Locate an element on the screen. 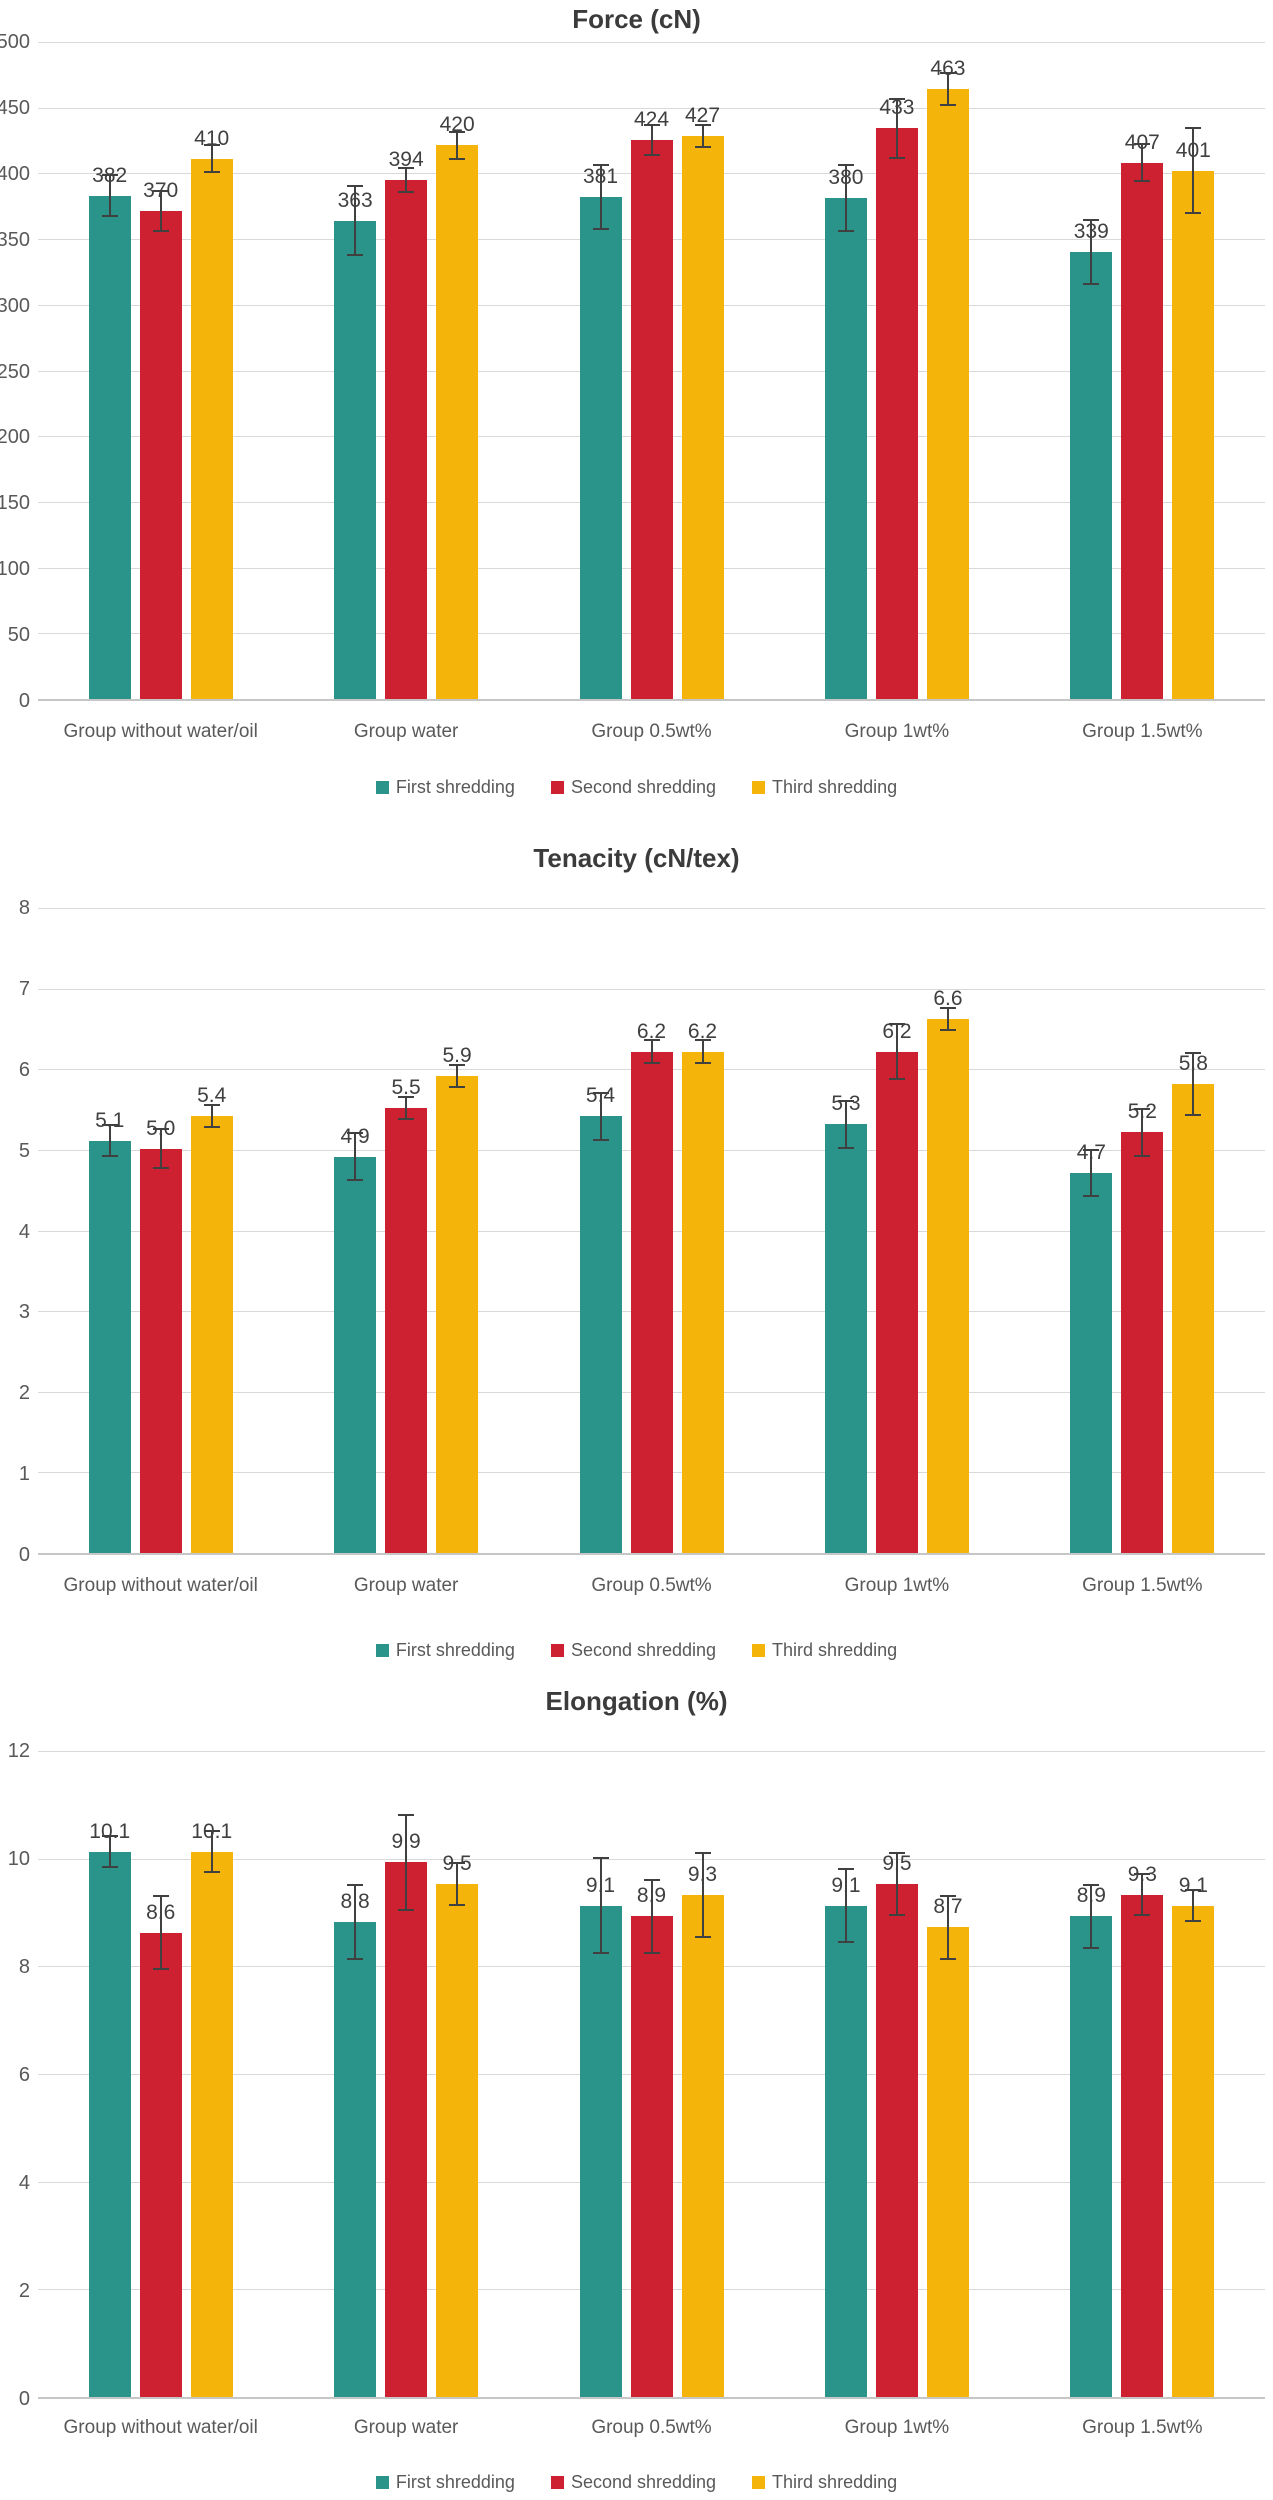  bar-cluster: 5.1 5.0 5.4 is located at coordinates (160, 1230).